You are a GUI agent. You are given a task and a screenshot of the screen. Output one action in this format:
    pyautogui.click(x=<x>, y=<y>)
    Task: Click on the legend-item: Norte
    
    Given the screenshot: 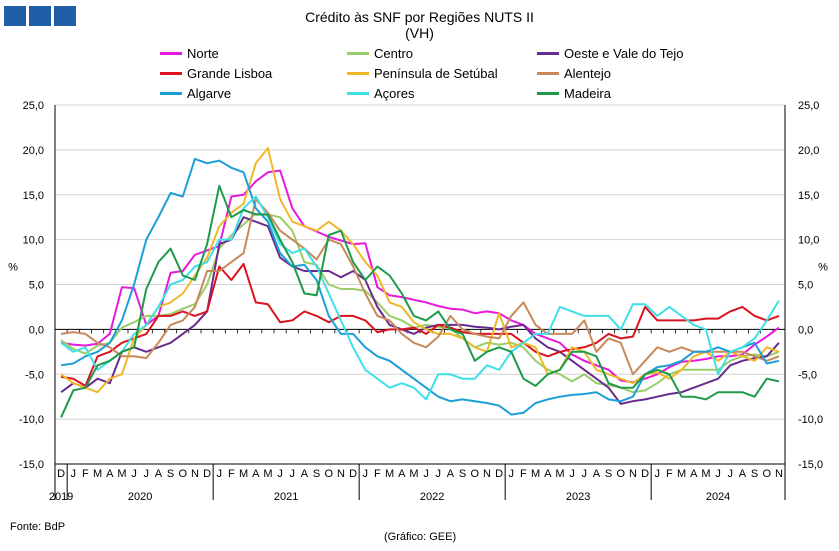 What is the action you would take?
    pyautogui.click(x=189, y=53)
    